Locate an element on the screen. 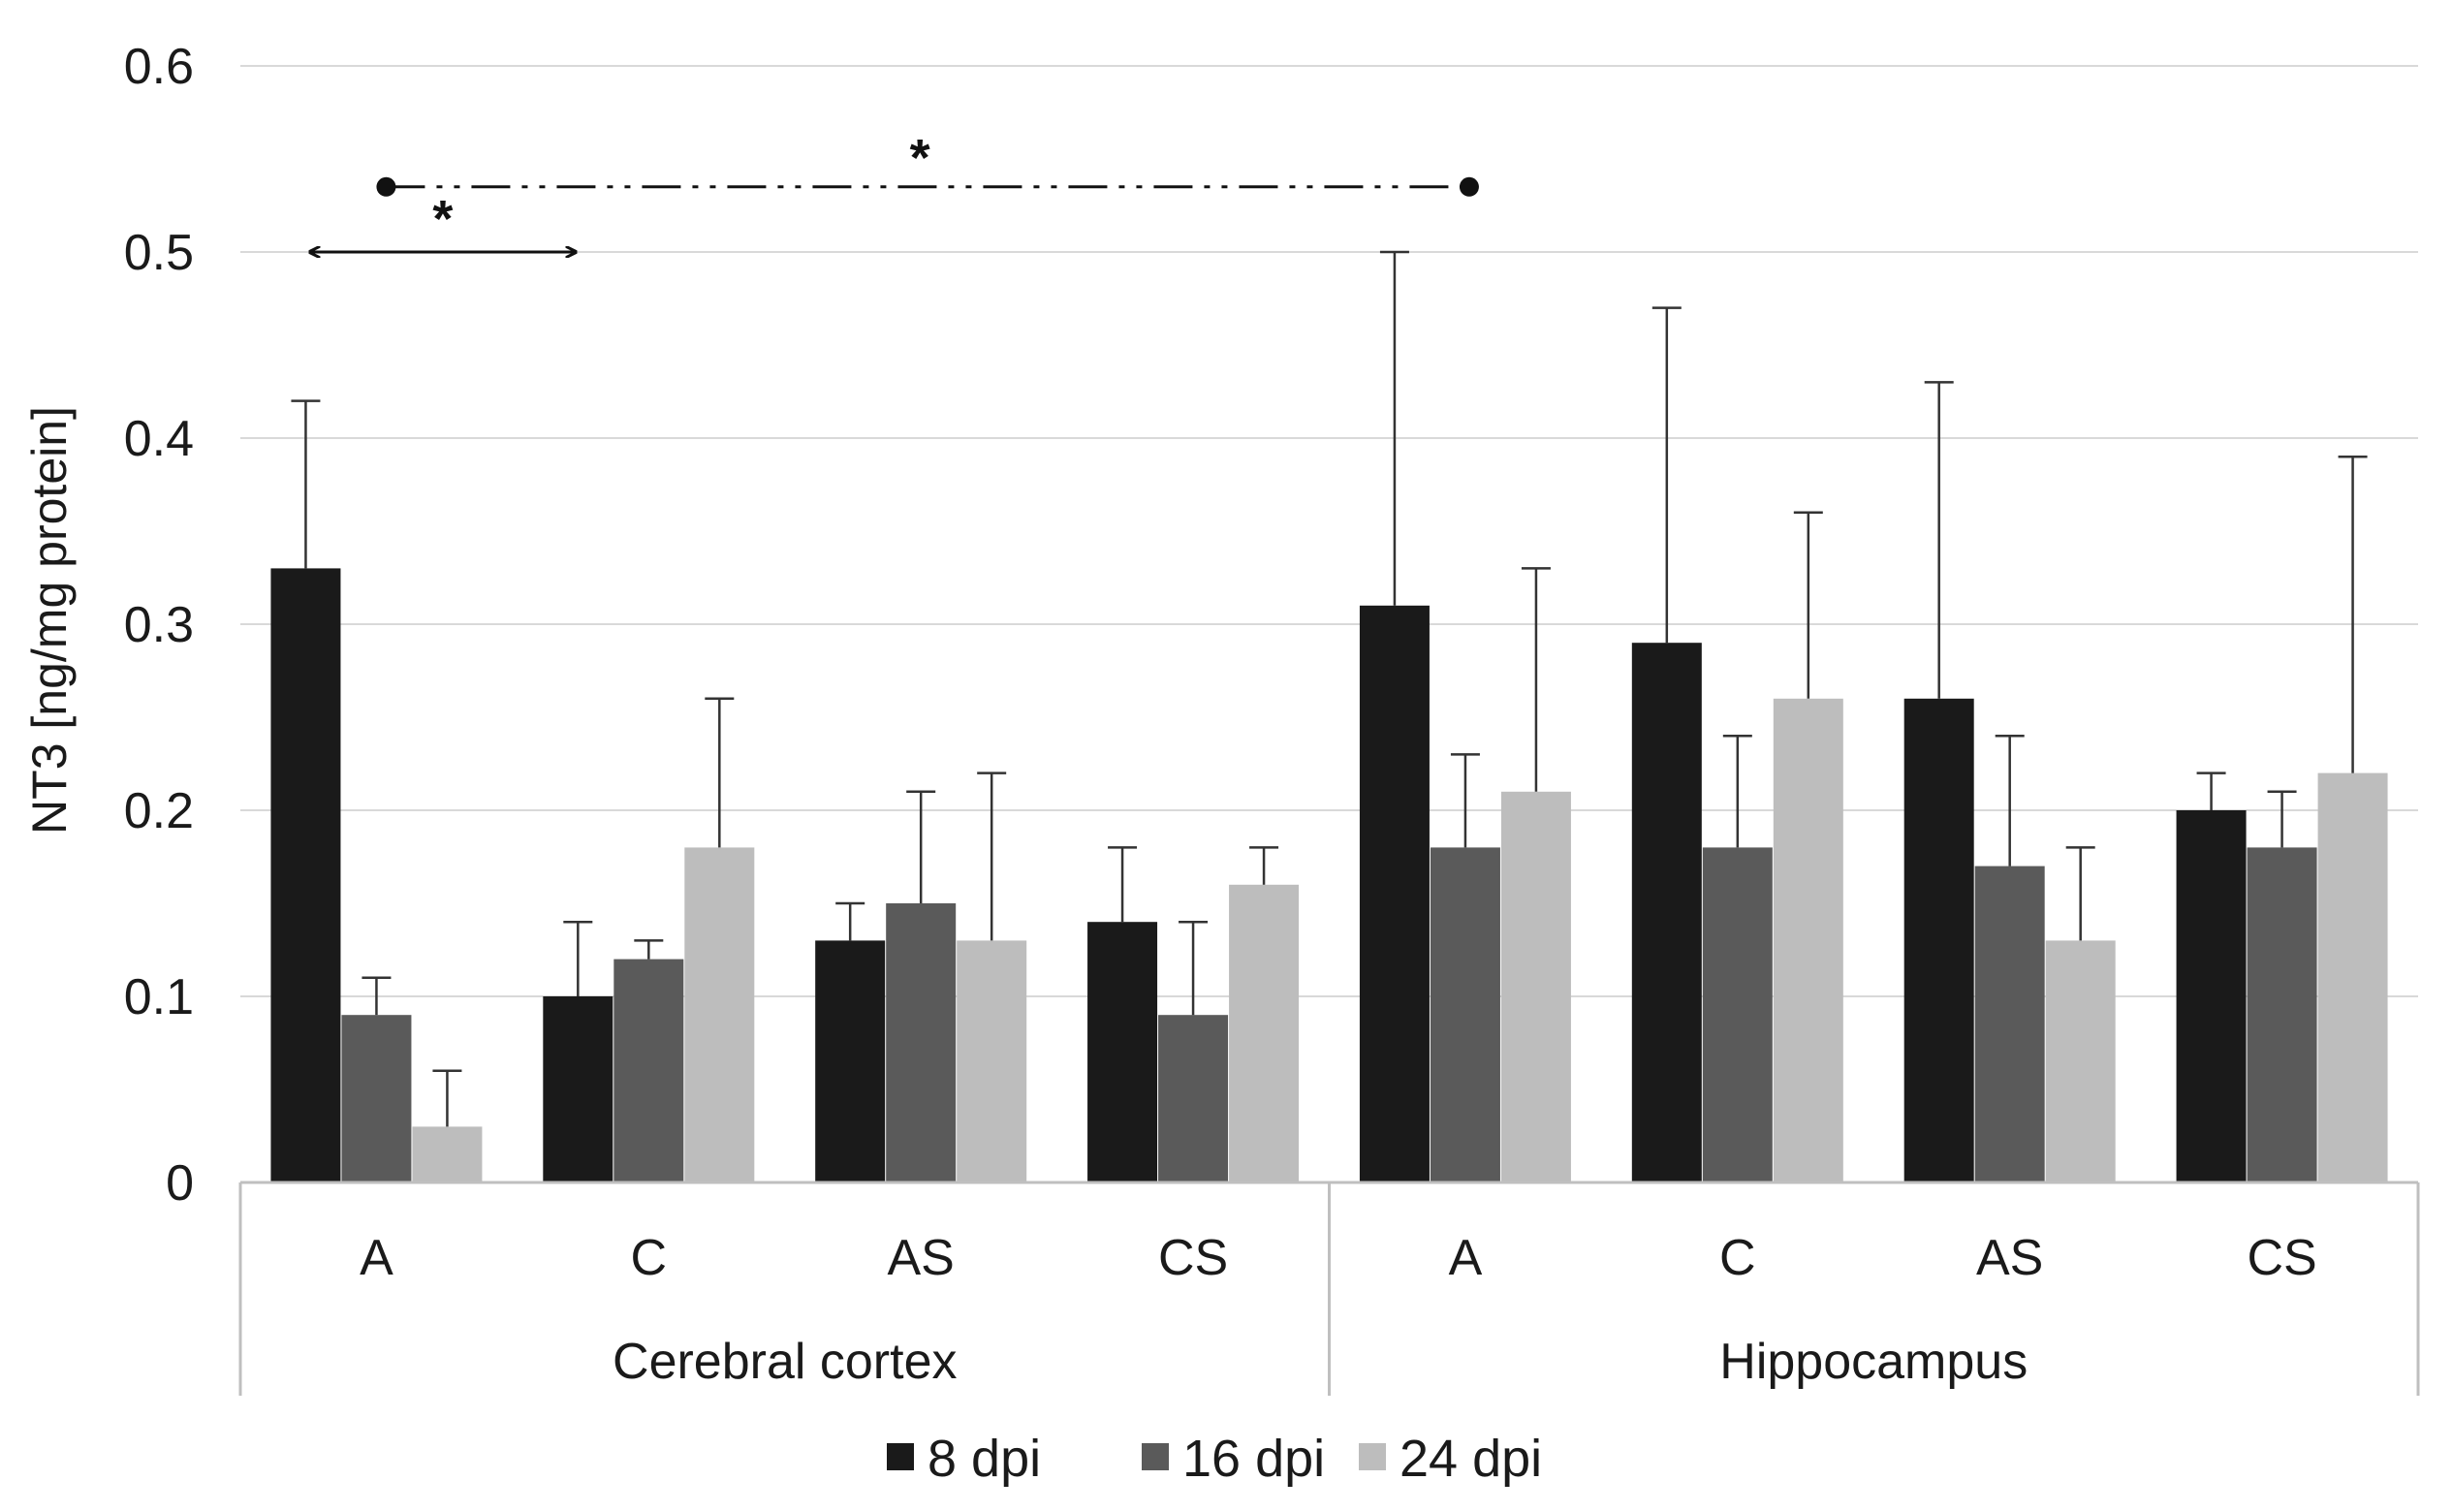 The width and height of the screenshot is (2453, 1512). y-tick-label: 0.5 is located at coordinates (159, 253).